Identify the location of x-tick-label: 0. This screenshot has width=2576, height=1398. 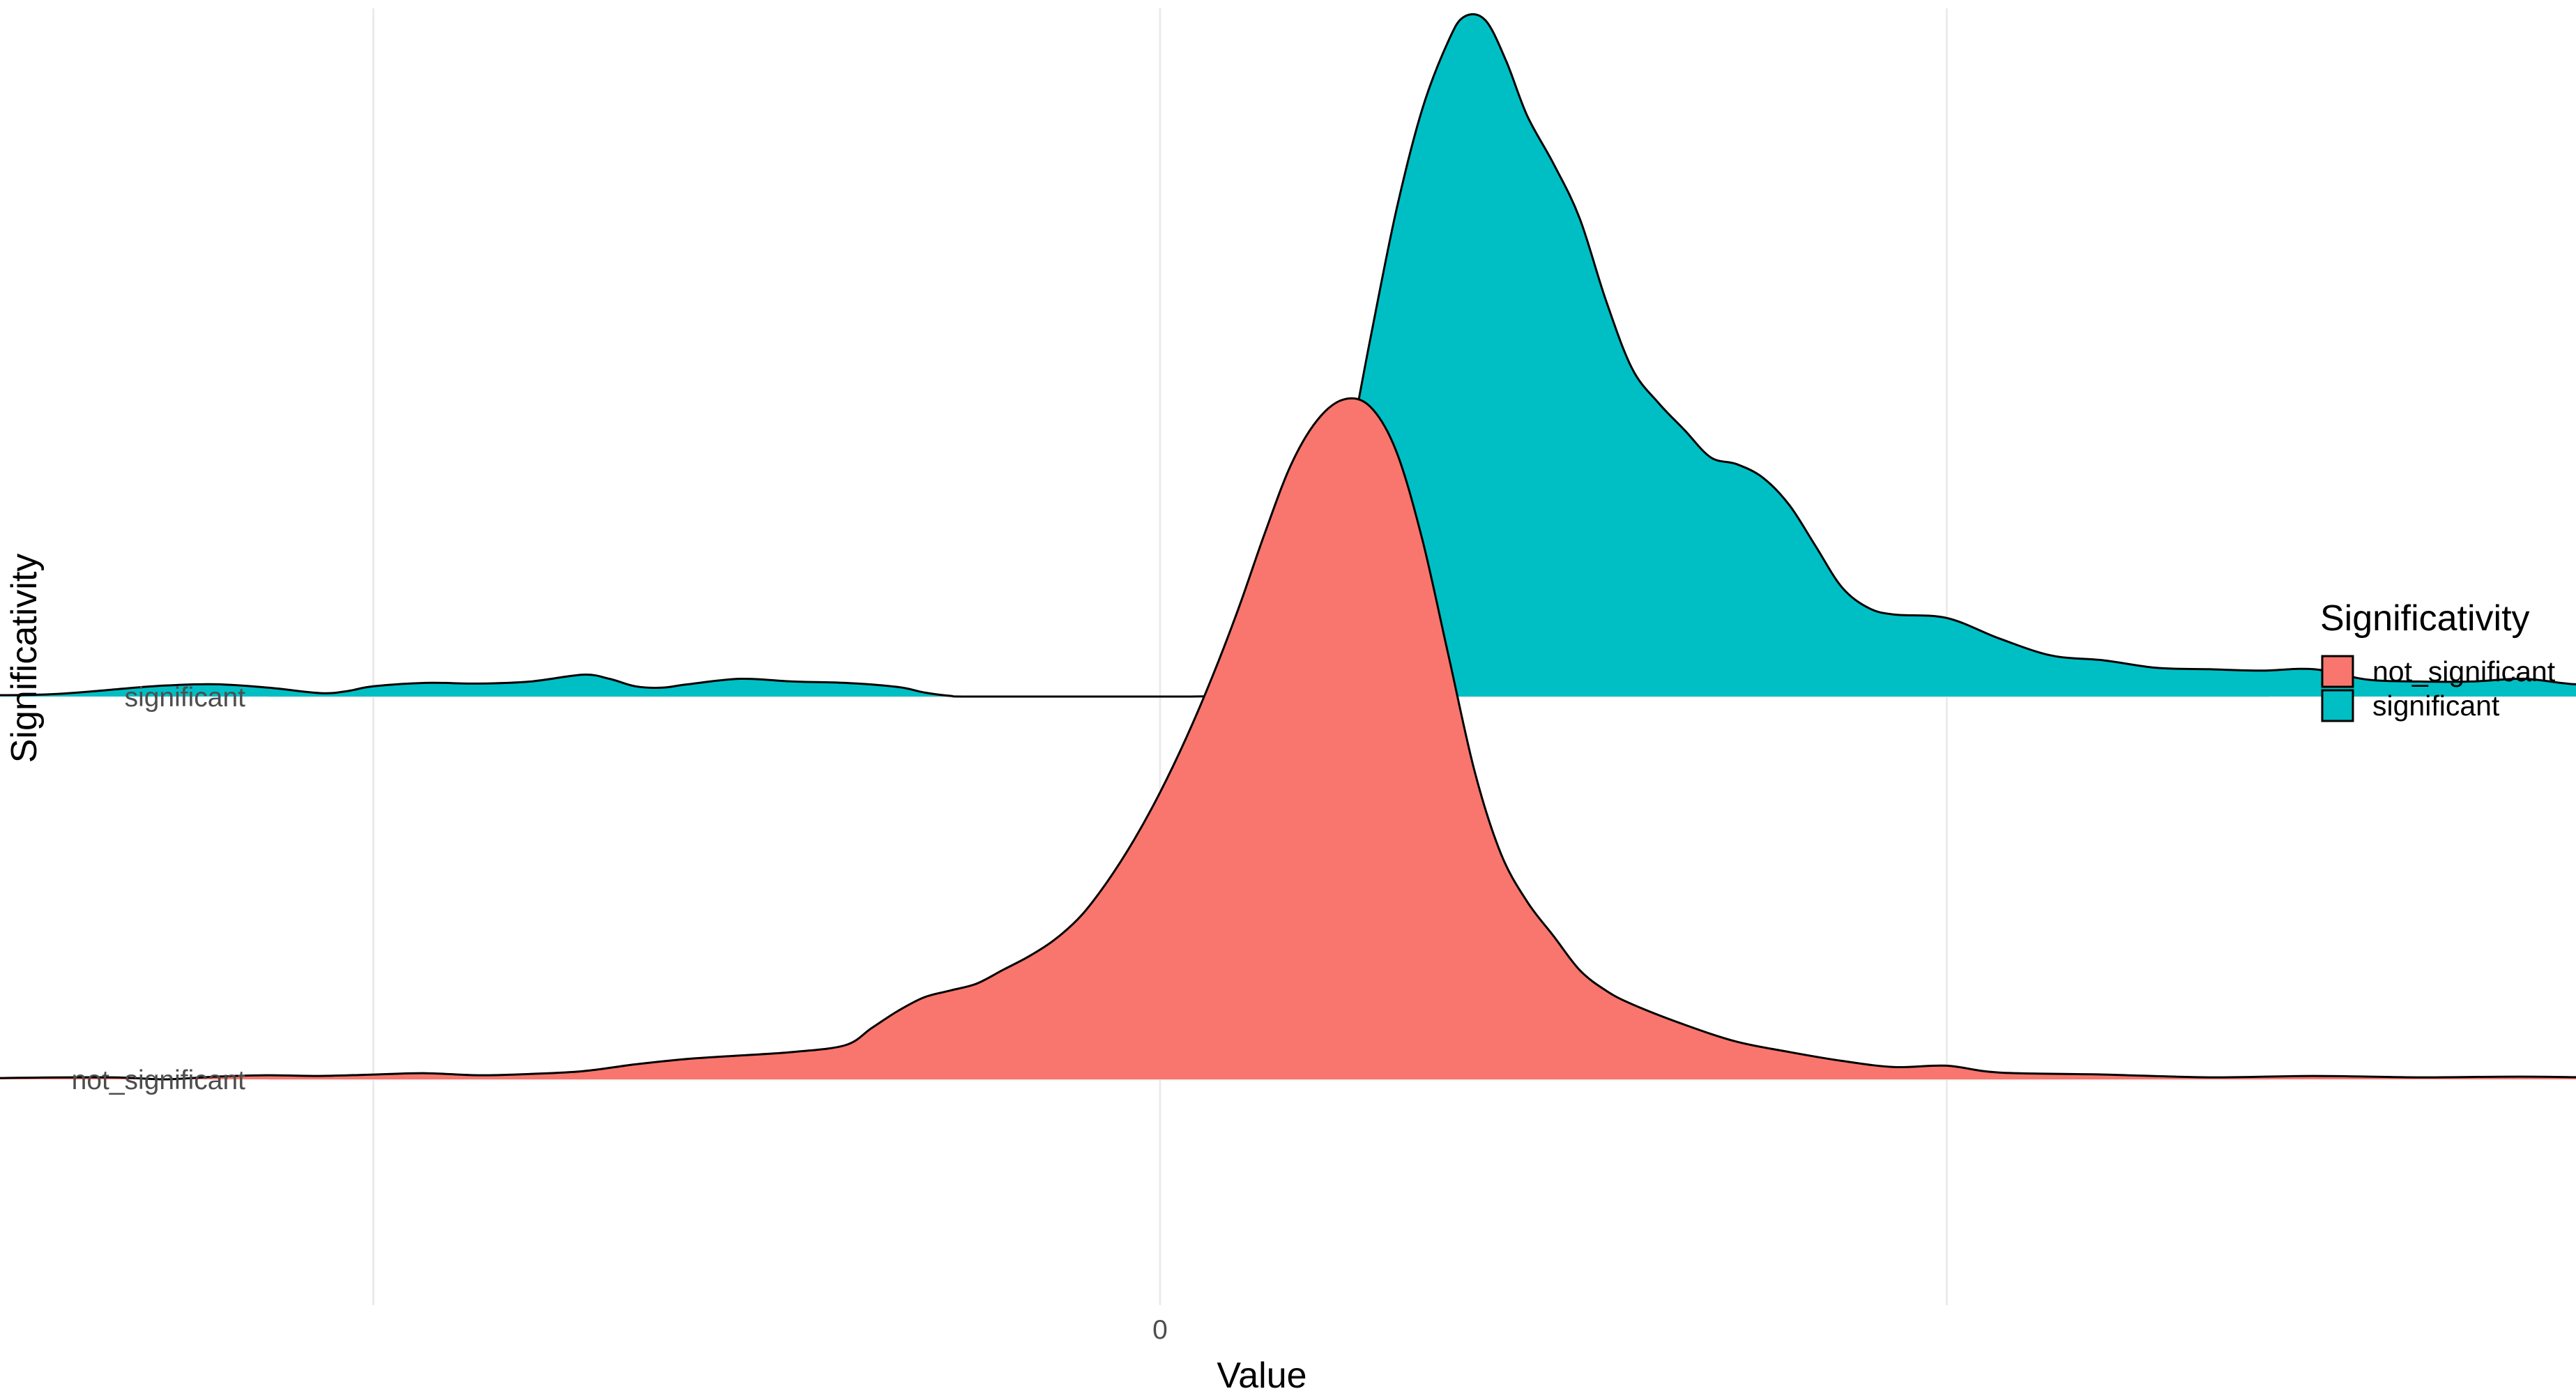
(1160, 1330).